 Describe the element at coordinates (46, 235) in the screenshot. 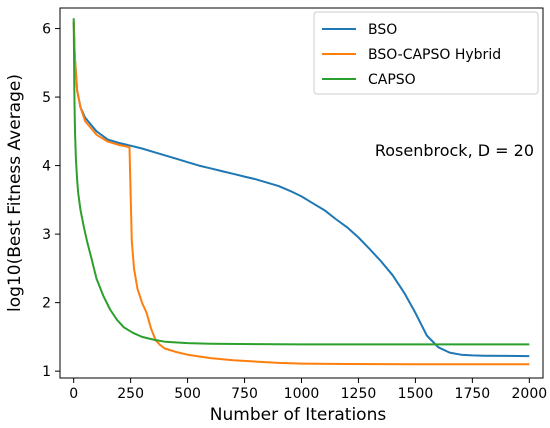

I see `y-tick-label: 3` at that location.